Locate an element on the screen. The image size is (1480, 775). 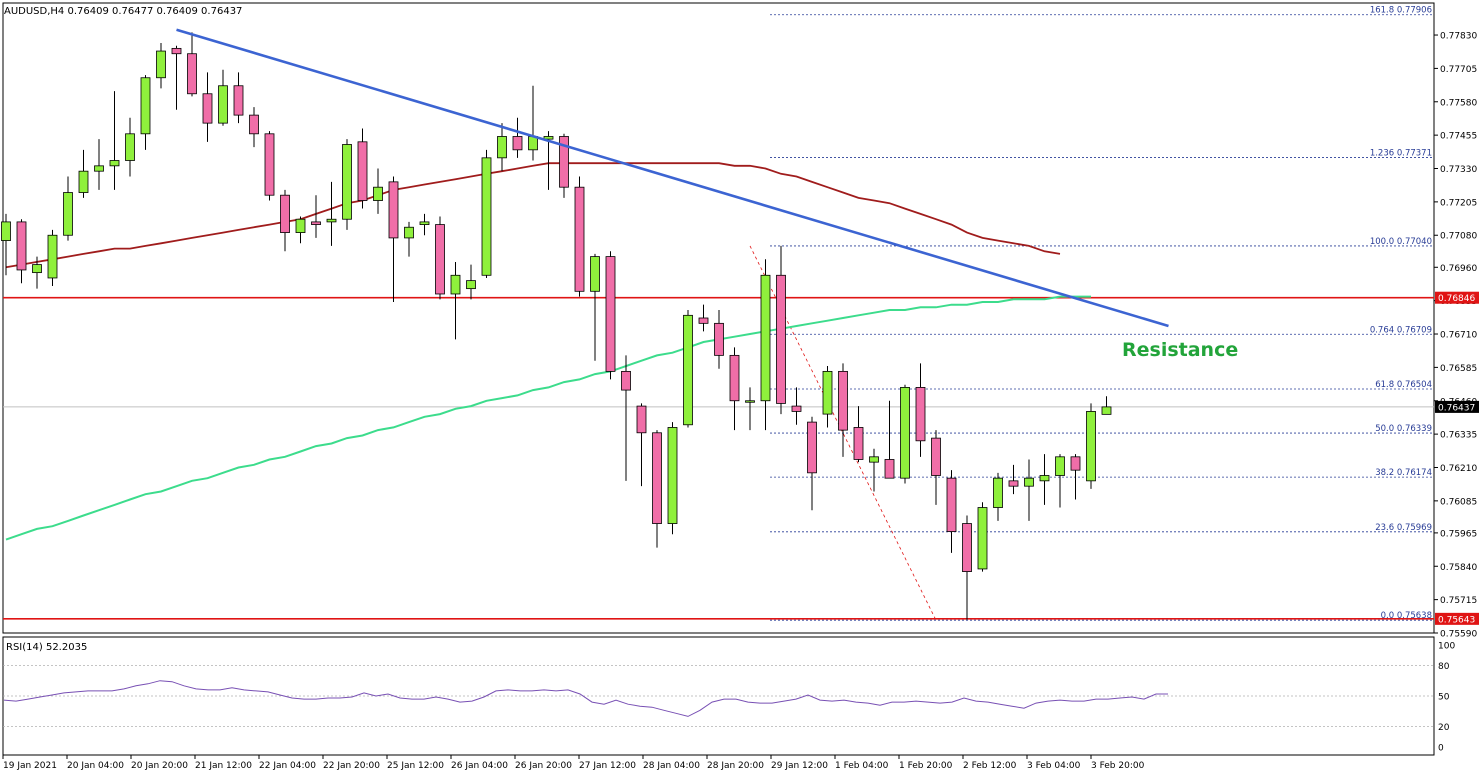
y-tick-label: 0.77080 is located at coordinates (1458, 237).